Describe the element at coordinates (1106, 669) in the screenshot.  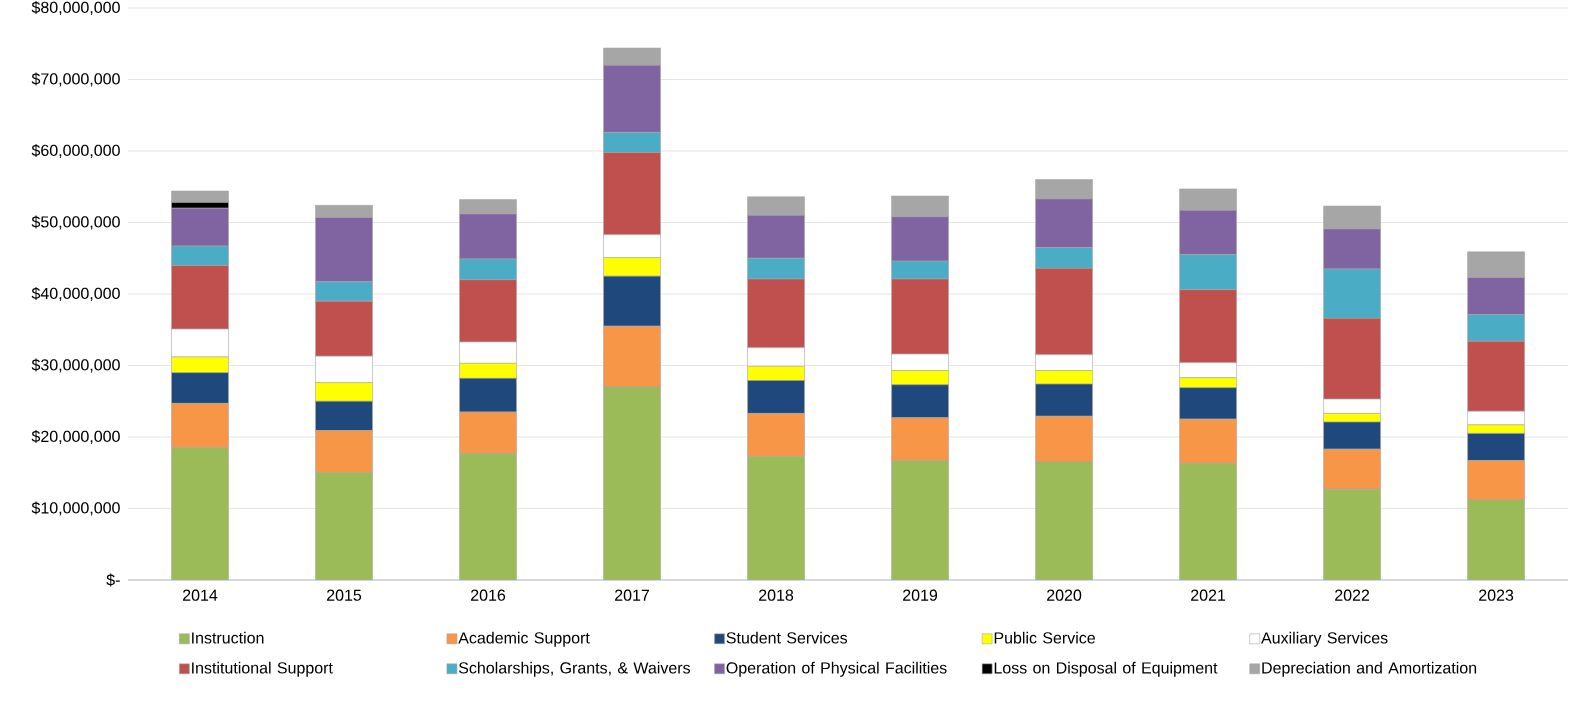
I see `legend-label: Loss on Disposal of Equipment` at that location.